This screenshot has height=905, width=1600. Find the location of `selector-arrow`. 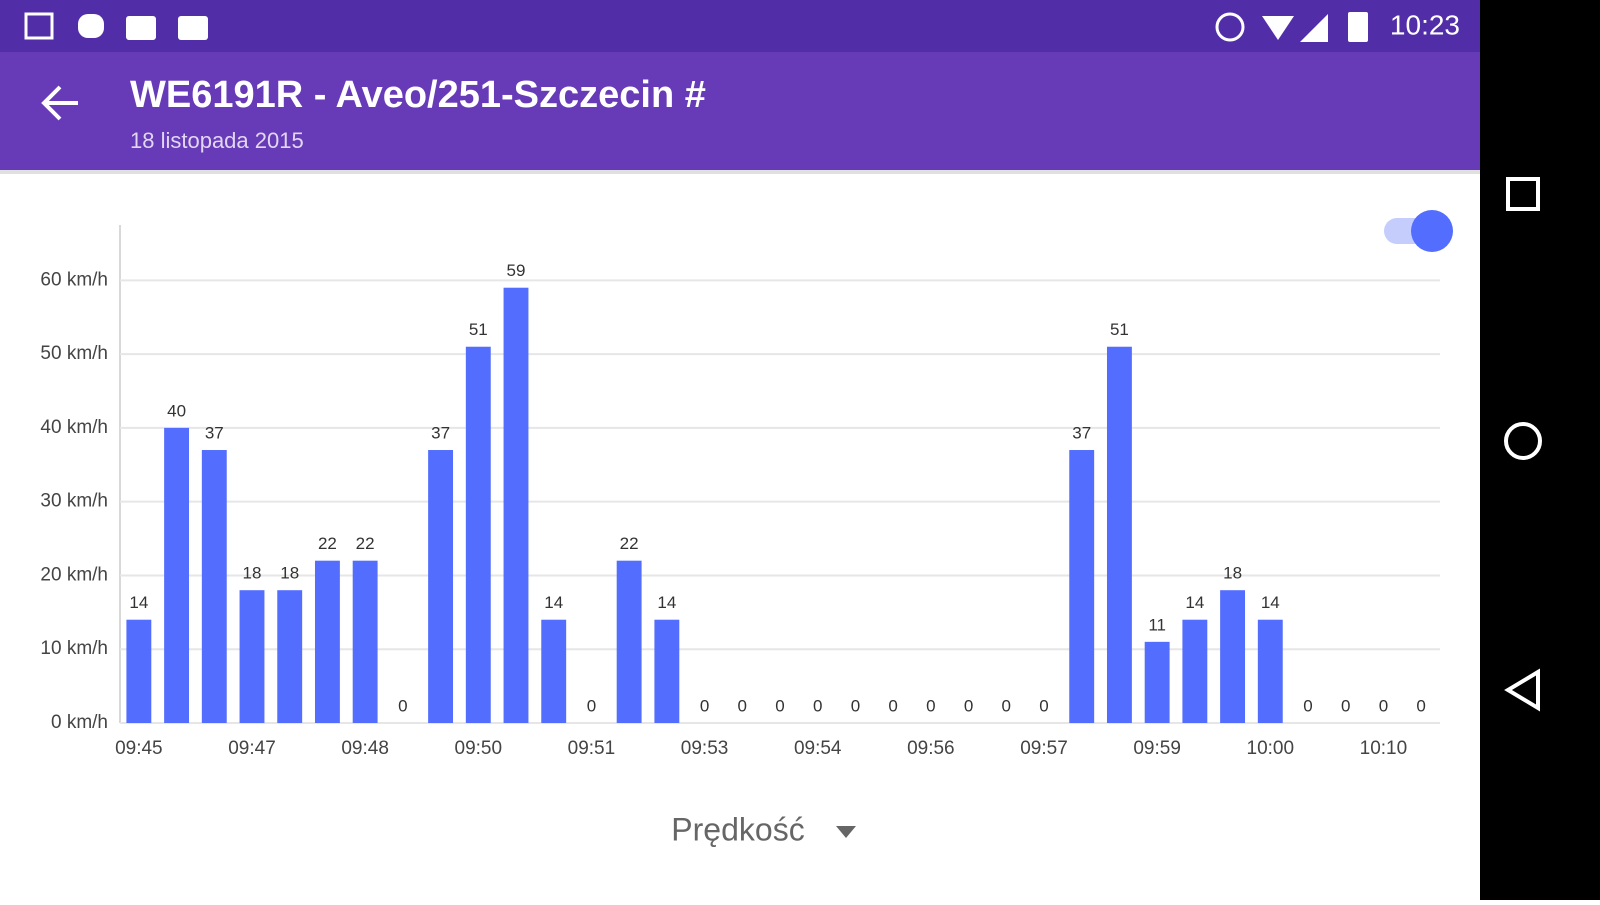

selector-arrow is located at coordinates (846, 832).